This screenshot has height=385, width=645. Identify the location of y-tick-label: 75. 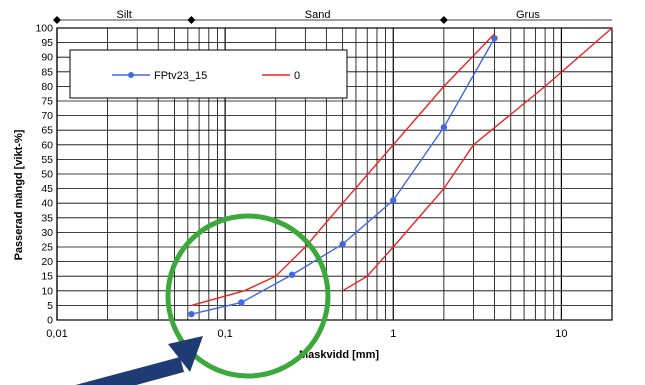
(47, 102).